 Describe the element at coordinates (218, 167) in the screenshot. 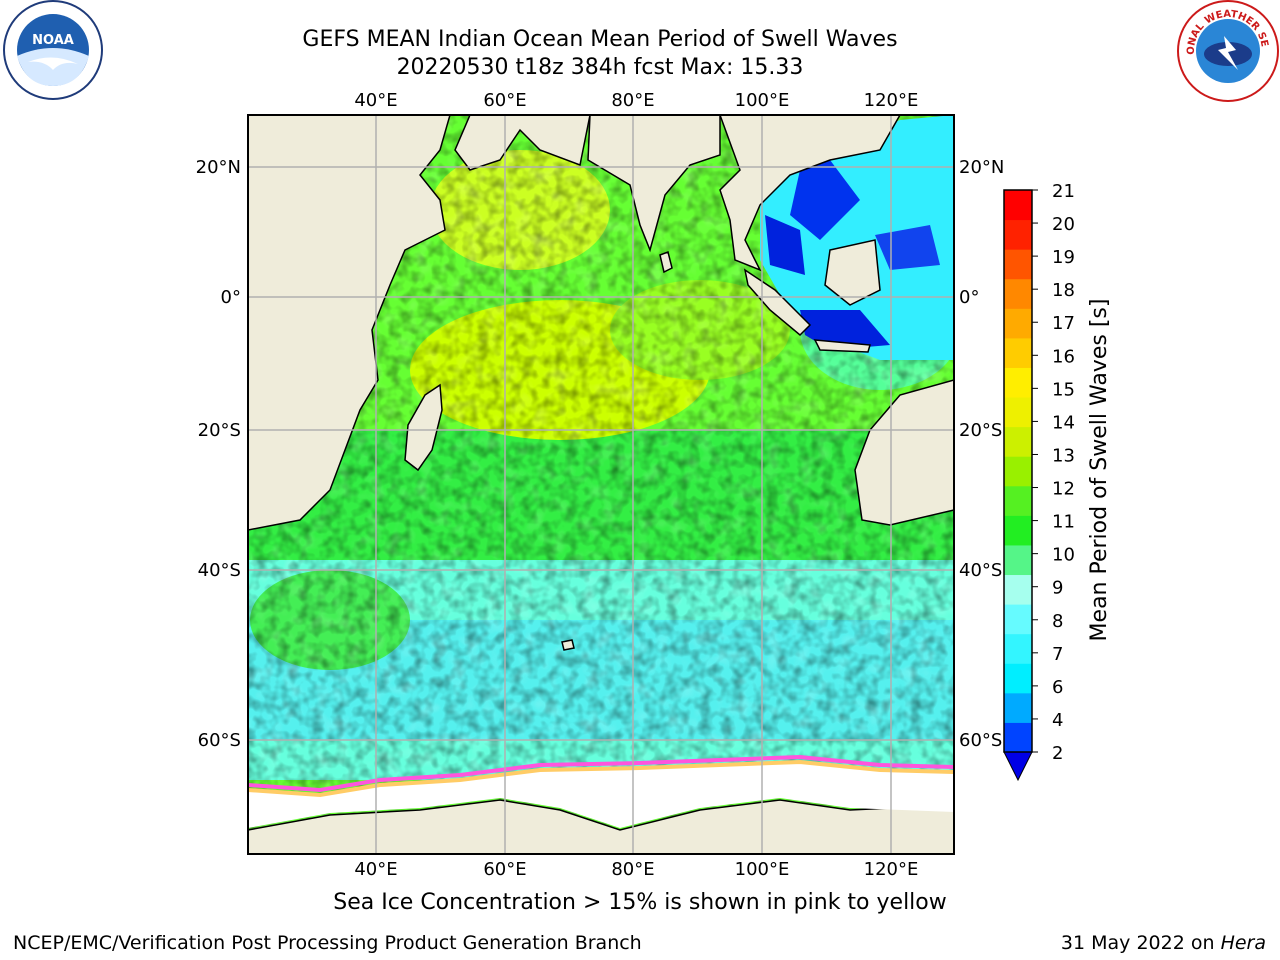

I see `lat-label-left: 20°N` at that location.